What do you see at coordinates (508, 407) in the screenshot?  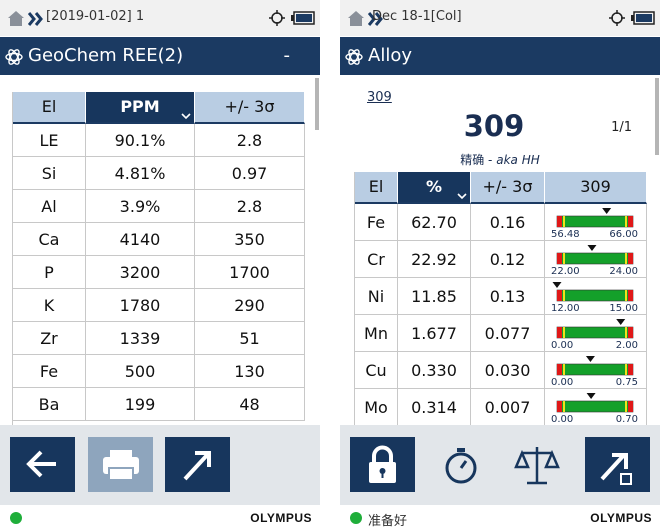 I see `table-cell: 0.007` at bounding box center [508, 407].